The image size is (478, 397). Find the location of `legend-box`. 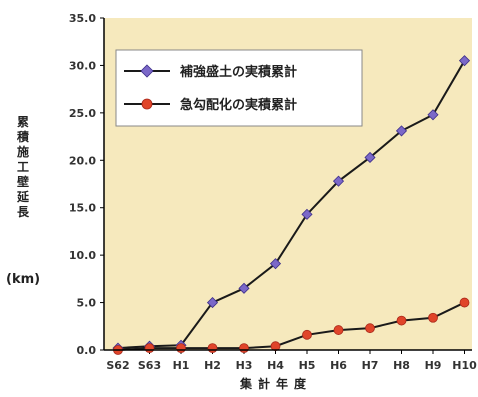

legend-box is located at coordinates (239, 88).